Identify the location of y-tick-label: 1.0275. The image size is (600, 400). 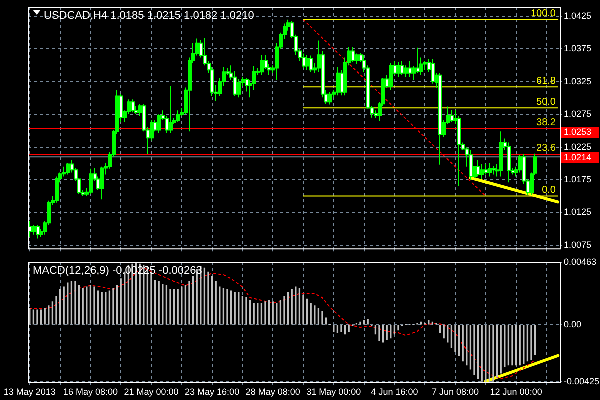
(578, 114).